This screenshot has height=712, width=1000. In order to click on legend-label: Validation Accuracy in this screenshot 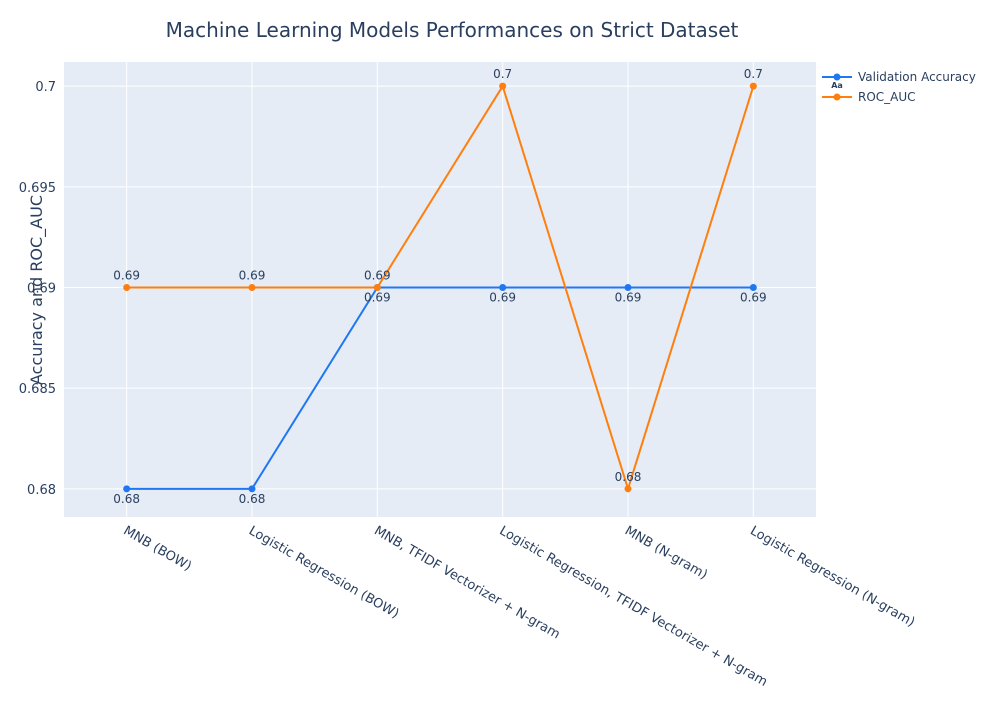, I will do `click(917, 77)`.